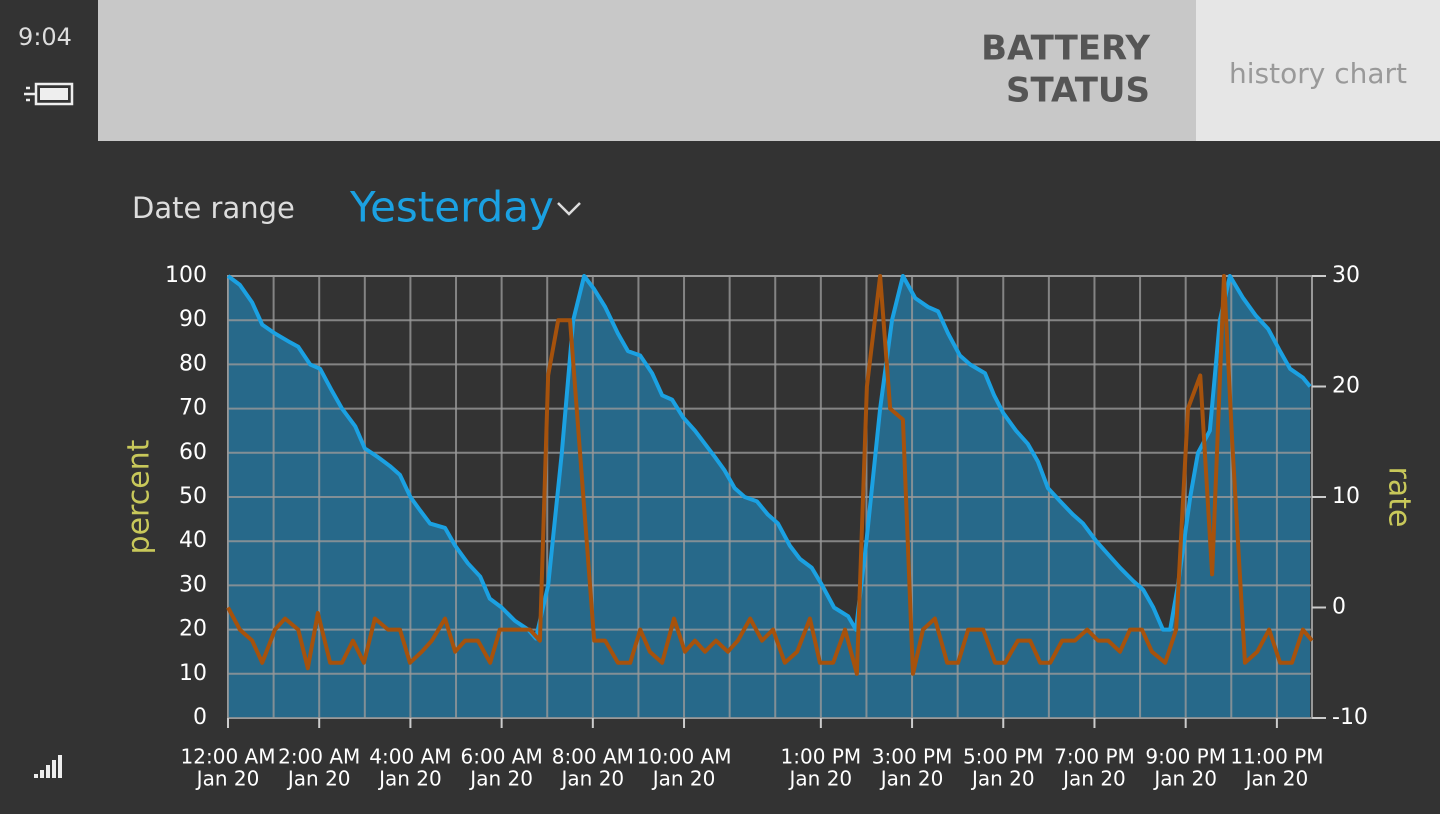 Image resolution: width=1440 pixels, height=814 pixels. I want to click on y-tick-label: 20, so click(193, 629).